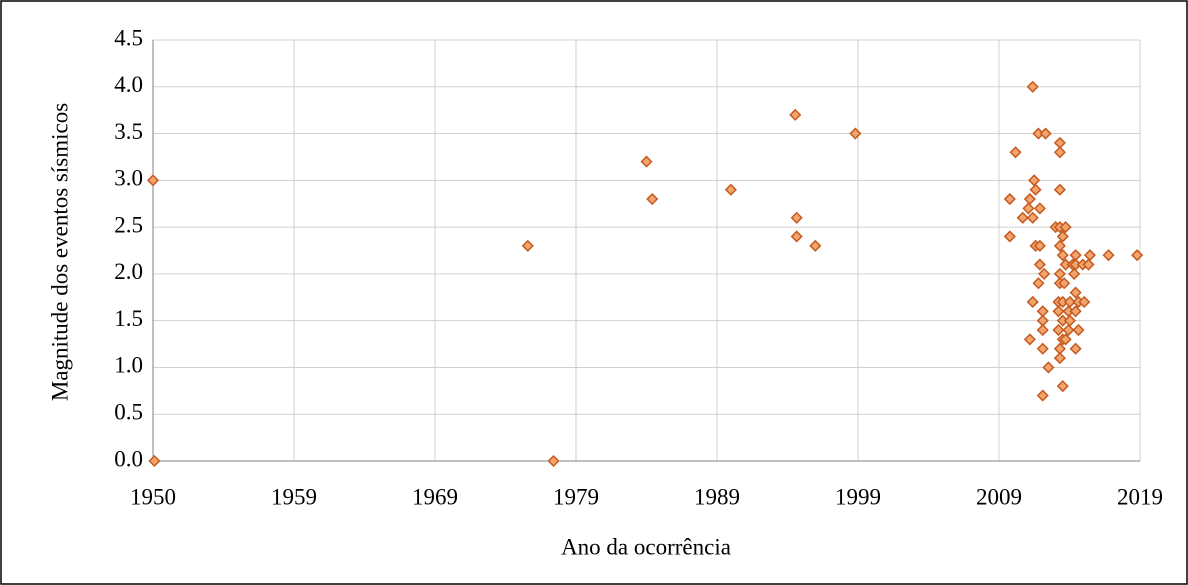 This screenshot has width=1188, height=585. I want to click on y-tick-label: 3.0, so click(128, 178).